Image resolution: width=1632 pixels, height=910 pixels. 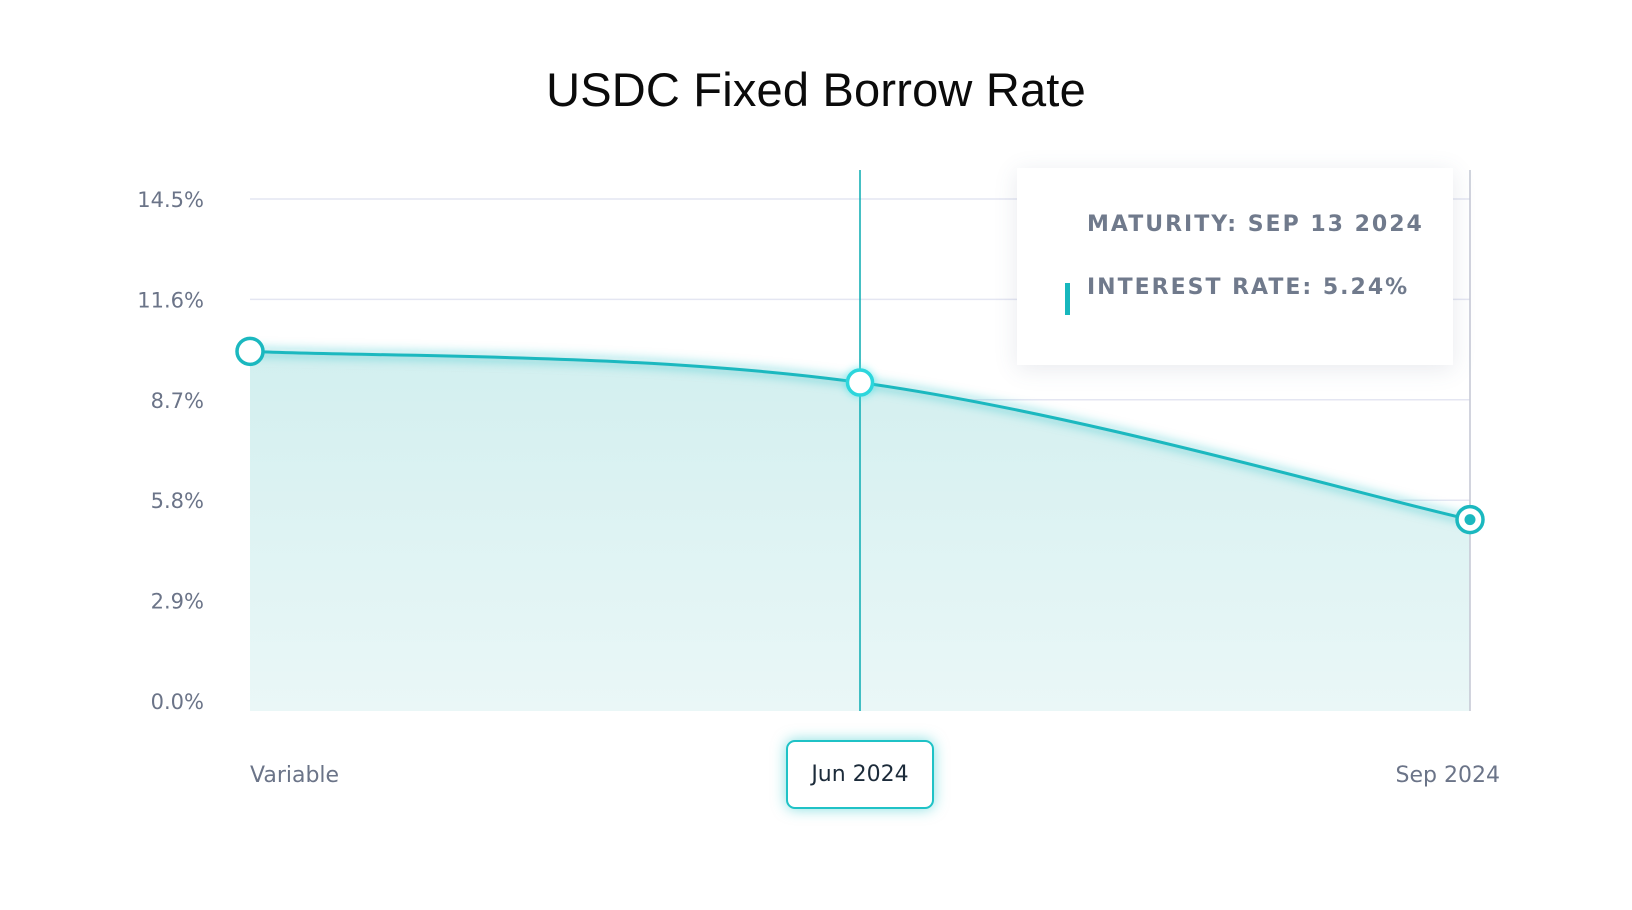 I want to click on x-tick-label: Variable, so click(x=294, y=775).